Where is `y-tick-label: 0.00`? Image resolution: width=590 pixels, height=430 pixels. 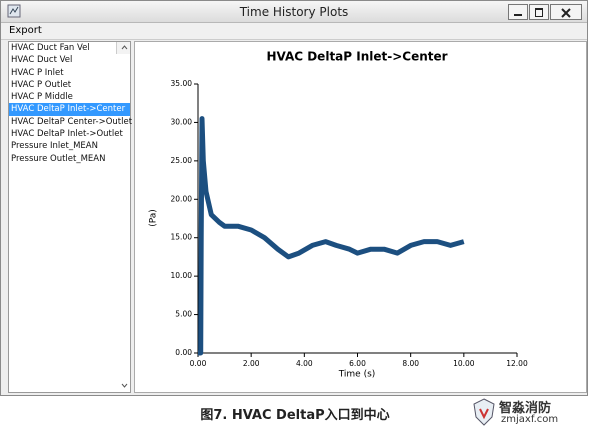 y-tick-label: 0.00 is located at coordinates (183, 352).